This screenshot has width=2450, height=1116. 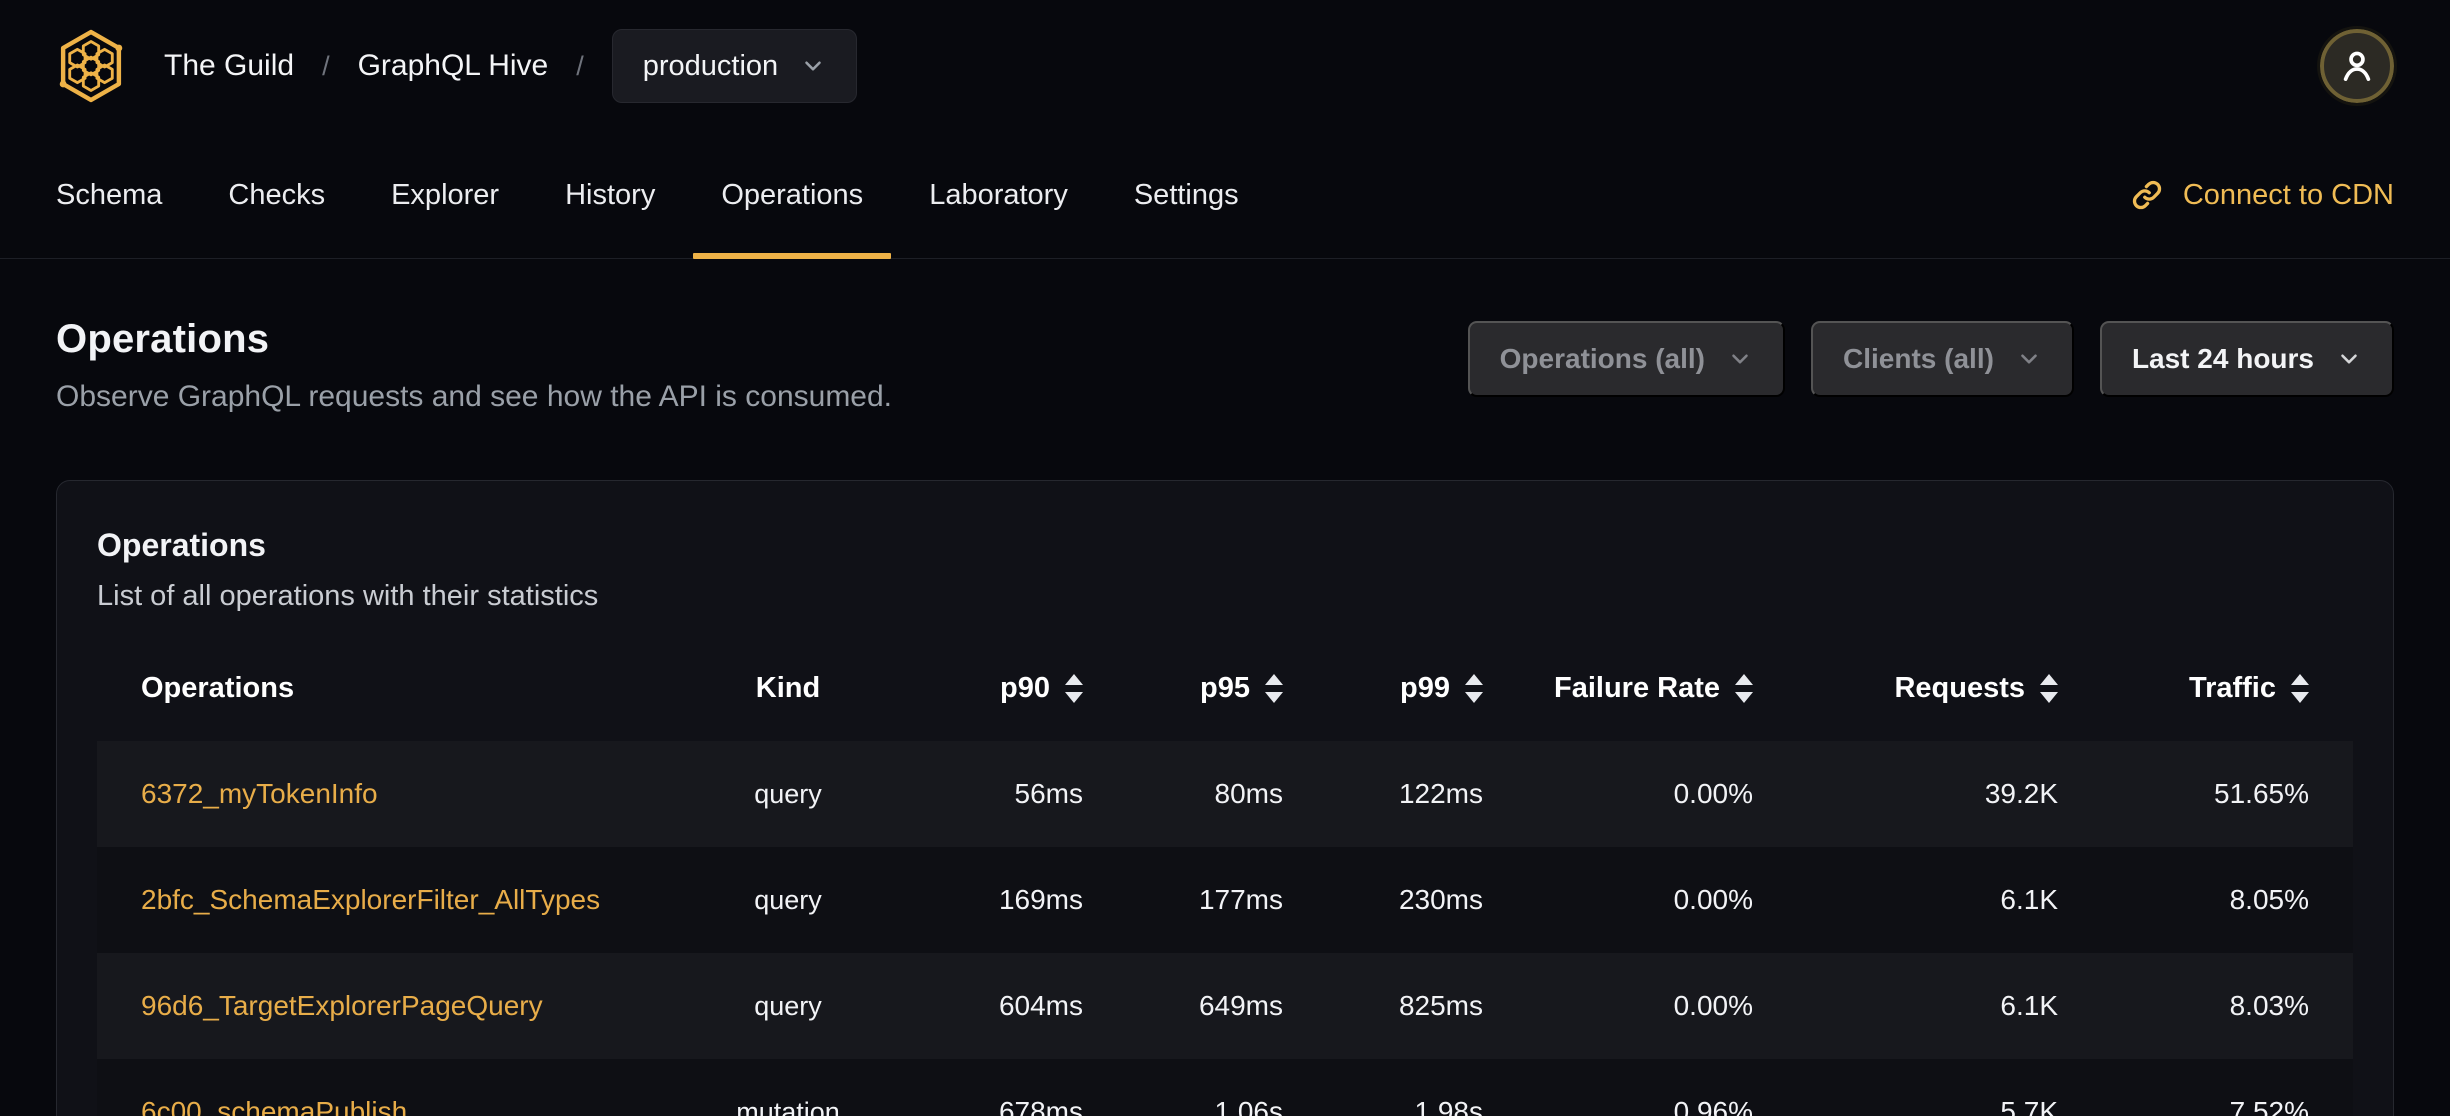 What do you see at coordinates (2021, 793) in the screenshot?
I see `cell-requests: 39.2K` at bounding box center [2021, 793].